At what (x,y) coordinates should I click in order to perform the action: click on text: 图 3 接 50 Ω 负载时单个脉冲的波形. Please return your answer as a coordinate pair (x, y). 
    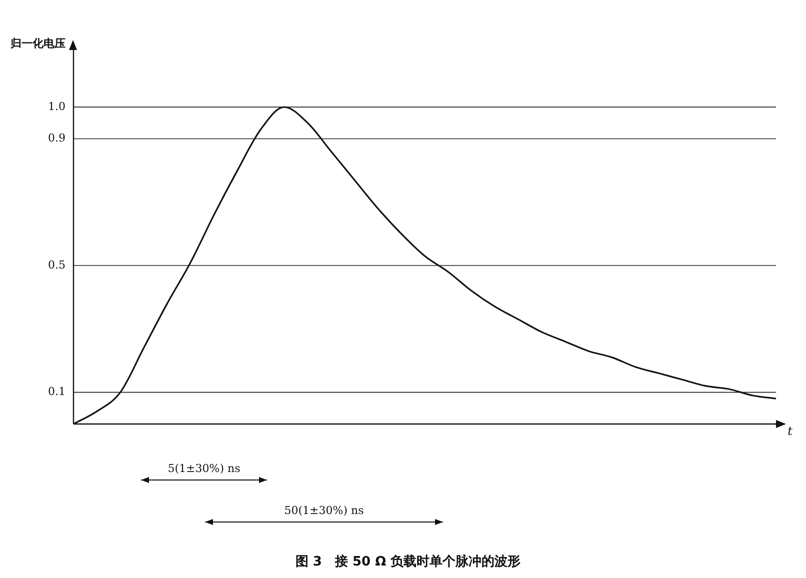
    Looking at the image, I should click on (408, 562).